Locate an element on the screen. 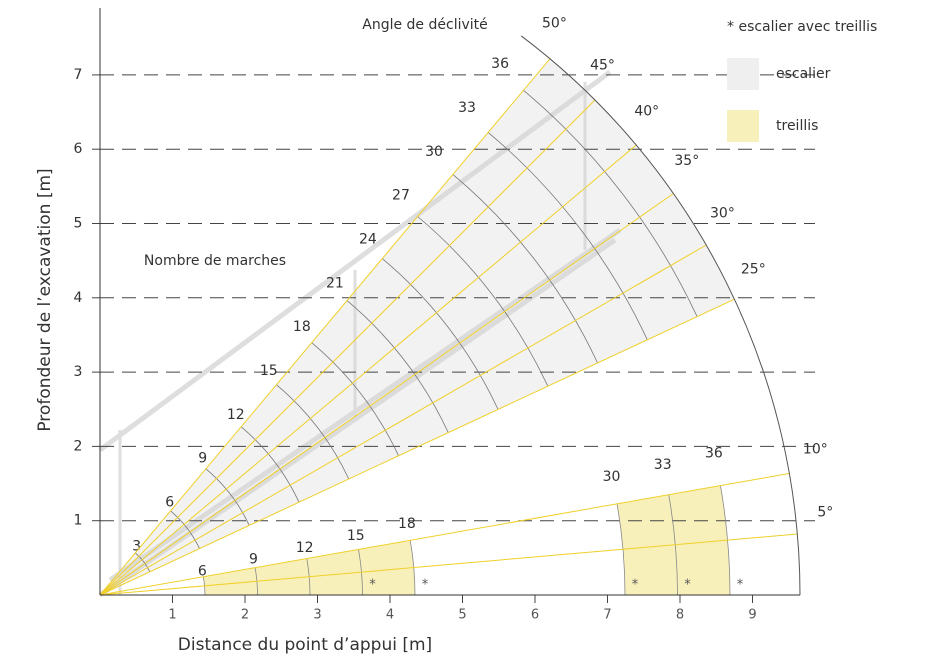  step-label: 24 is located at coordinates (368, 239).